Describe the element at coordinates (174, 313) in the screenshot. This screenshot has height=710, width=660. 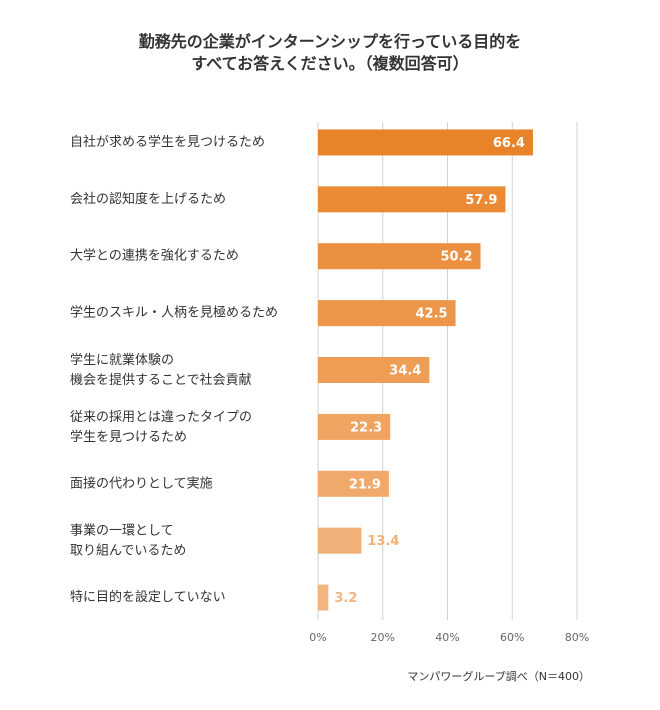
I see `y-tick-label: 学生のスキル・人柄を見極めるため` at that location.